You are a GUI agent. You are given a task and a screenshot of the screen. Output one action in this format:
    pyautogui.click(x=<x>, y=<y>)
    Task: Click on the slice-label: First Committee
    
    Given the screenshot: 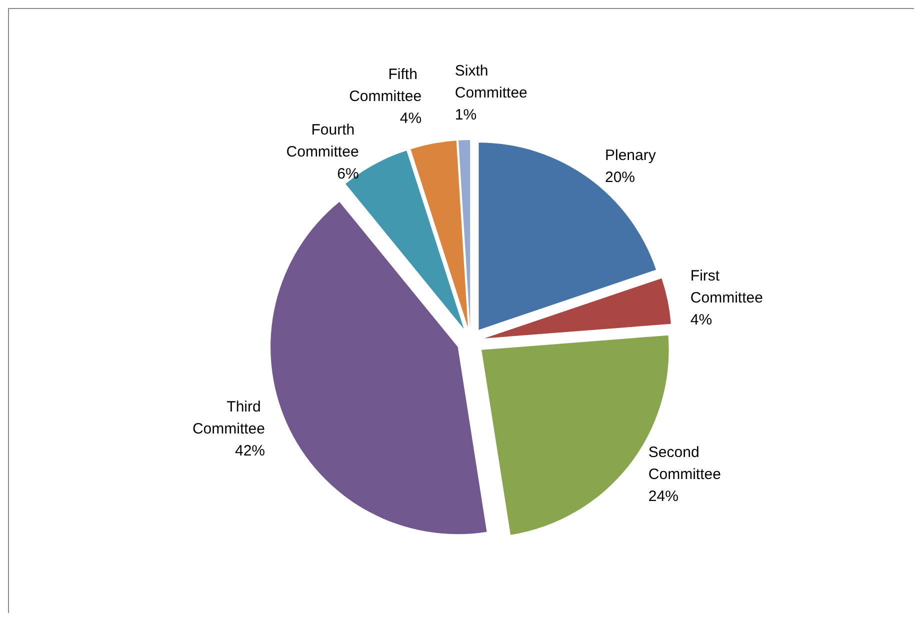 What is the action you would take?
    pyautogui.click(x=726, y=286)
    